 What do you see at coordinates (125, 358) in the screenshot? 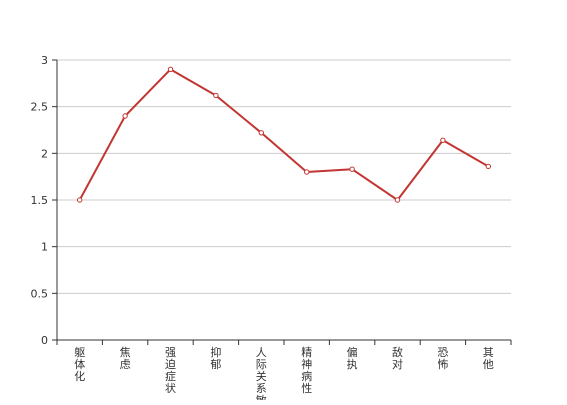
I see `x-category-label: 焦虑` at bounding box center [125, 358].